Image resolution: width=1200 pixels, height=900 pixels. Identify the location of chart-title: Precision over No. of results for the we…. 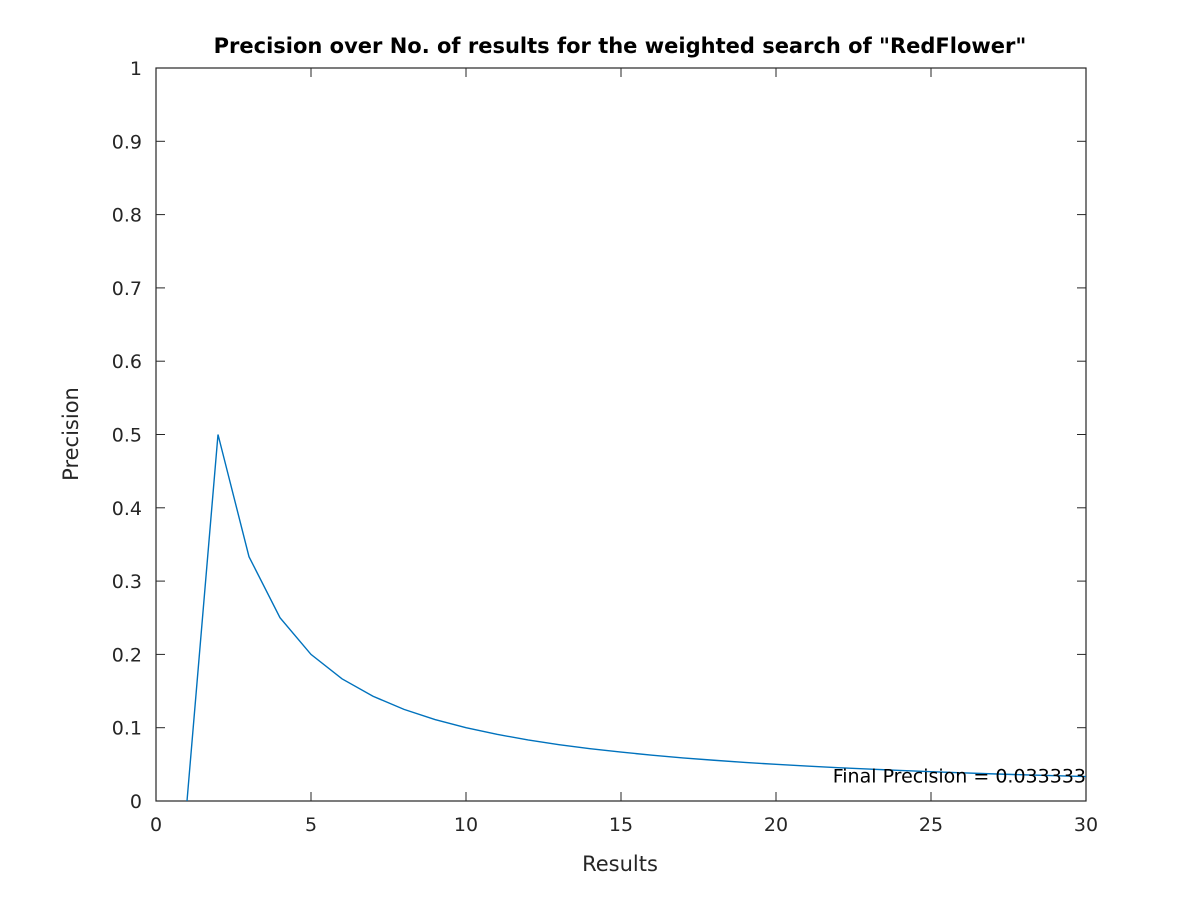
(620, 46).